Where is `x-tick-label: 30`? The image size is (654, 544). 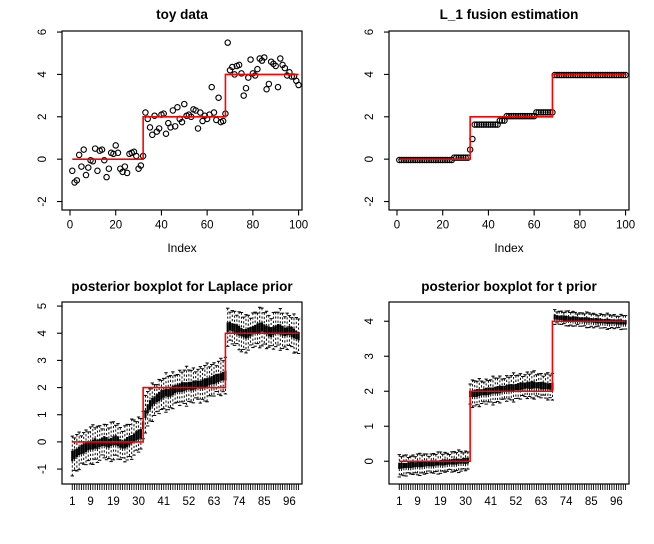
x-tick-label: 30 is located at coordinates (138, 502).